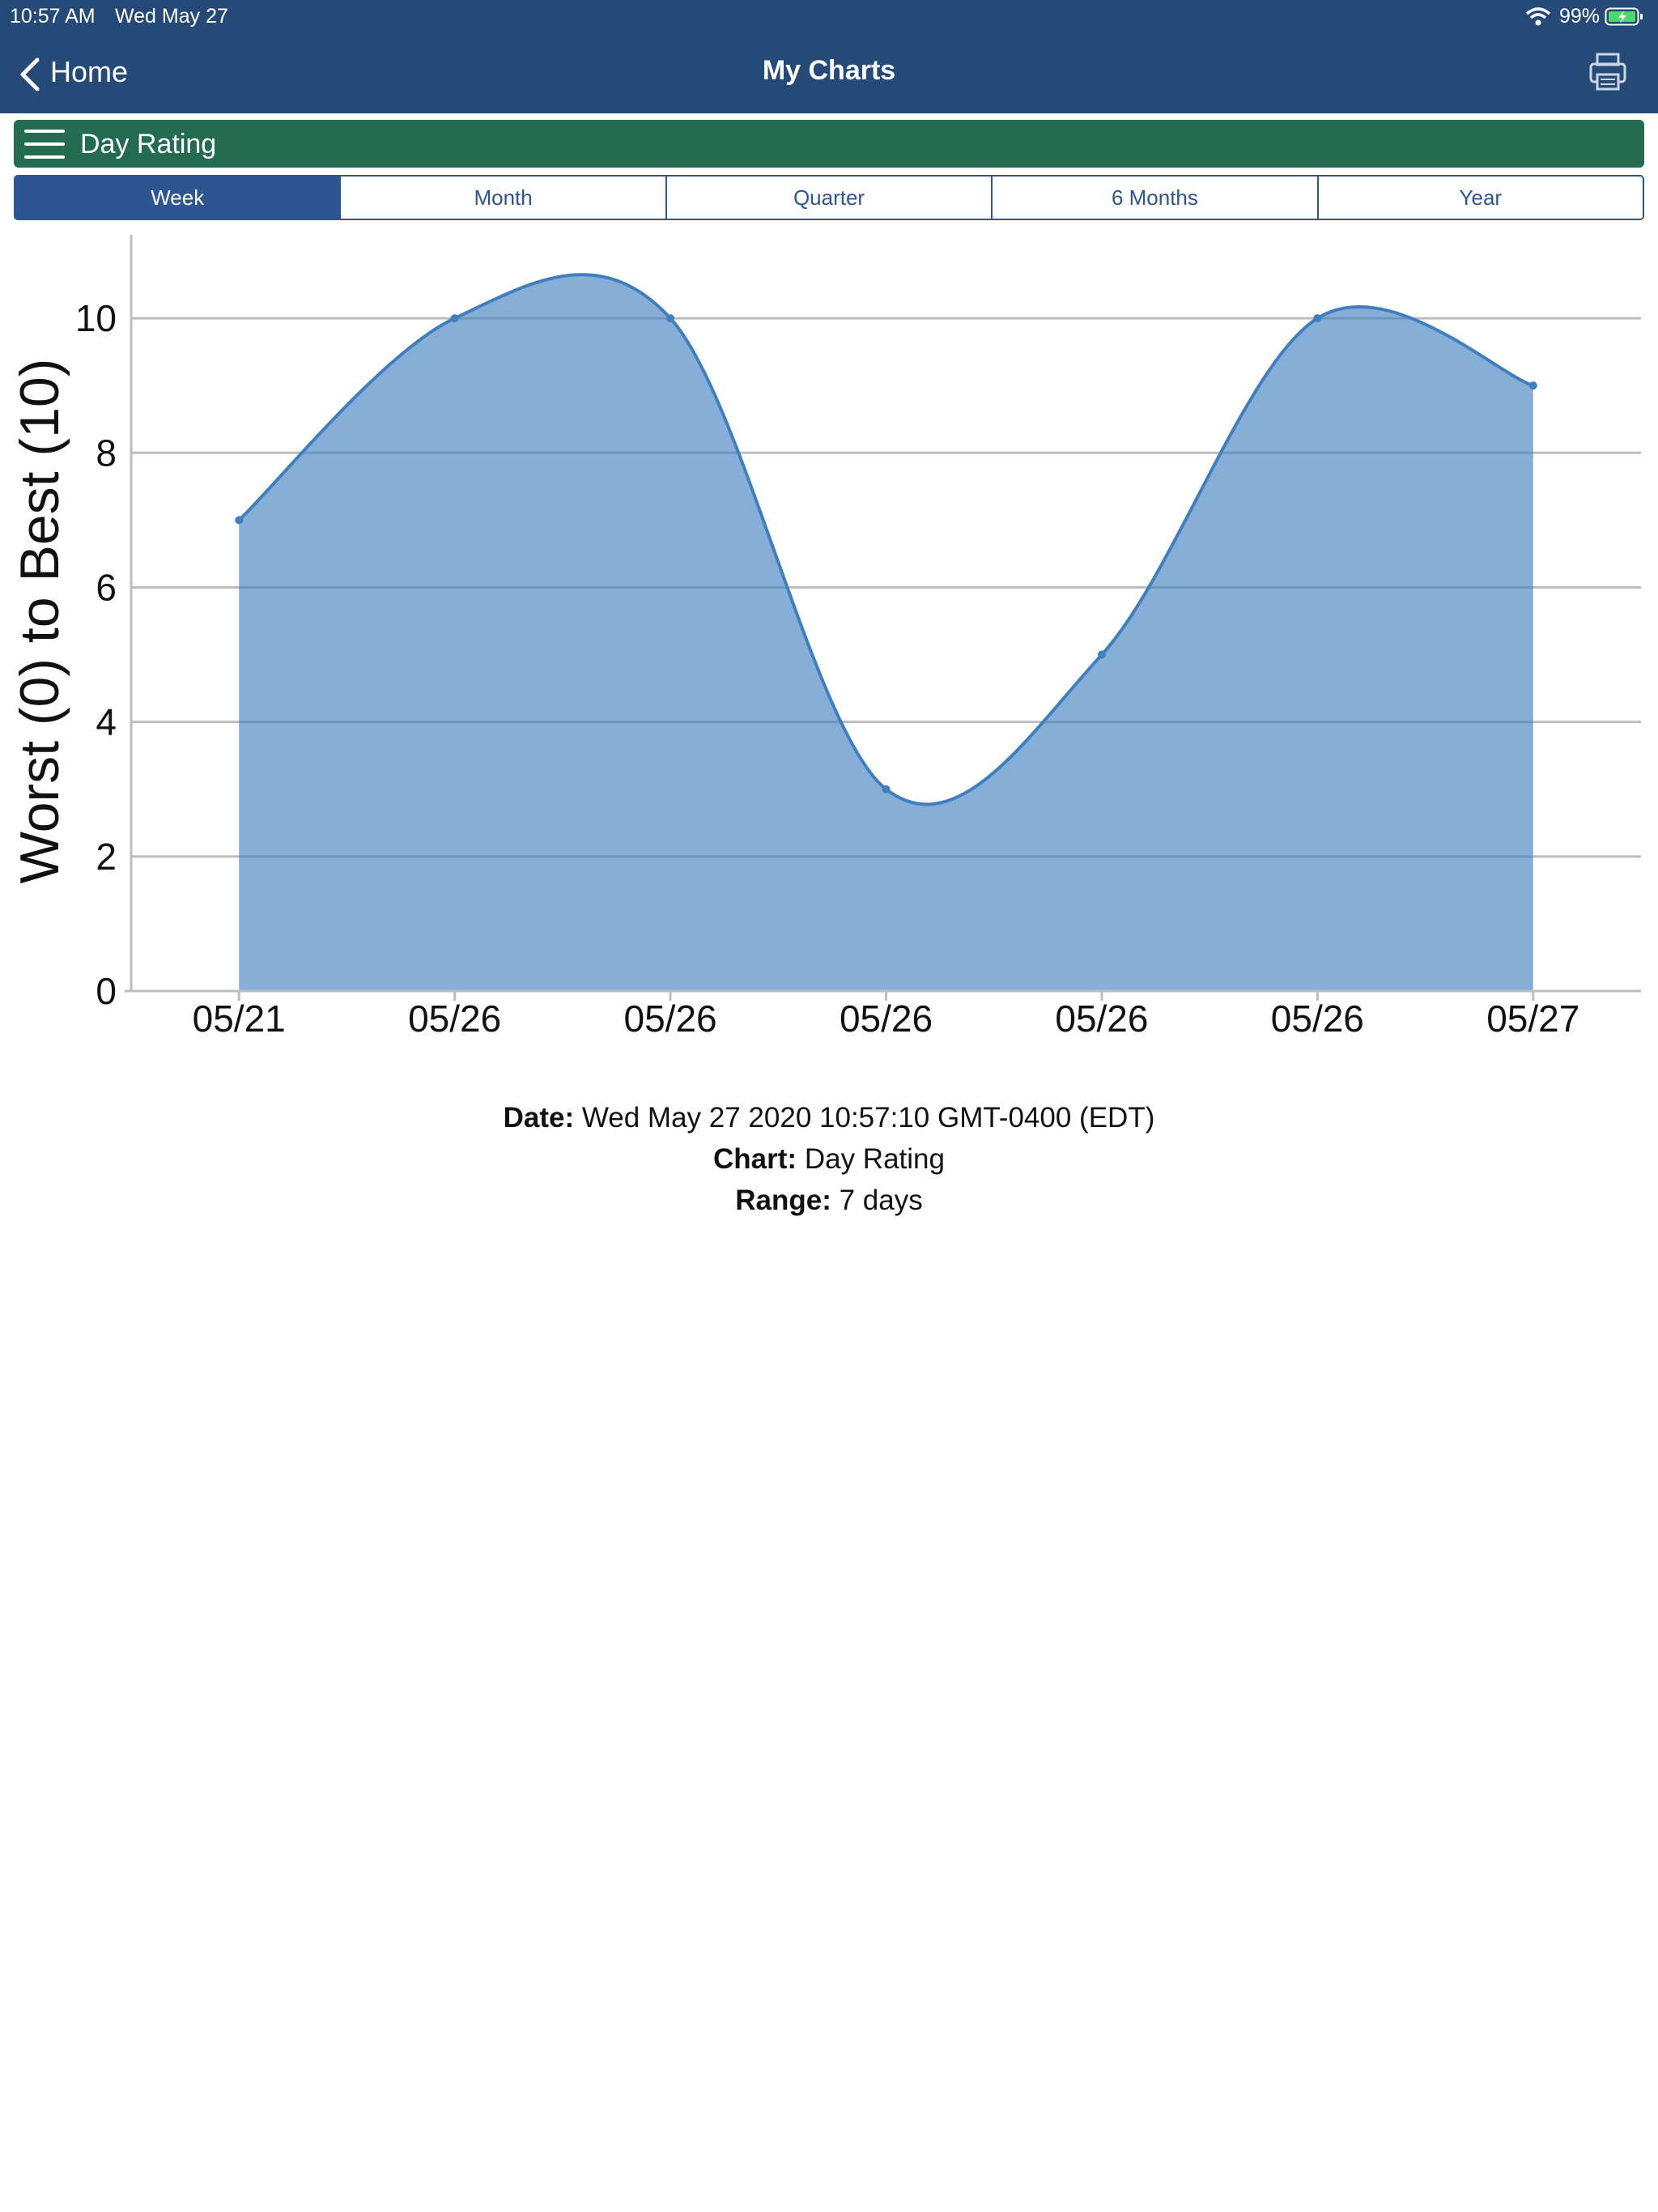 The height and width of the screenshot is (2212, 1658). I want to click on info-line: Chart: Day Rating, so click(829, 1159).